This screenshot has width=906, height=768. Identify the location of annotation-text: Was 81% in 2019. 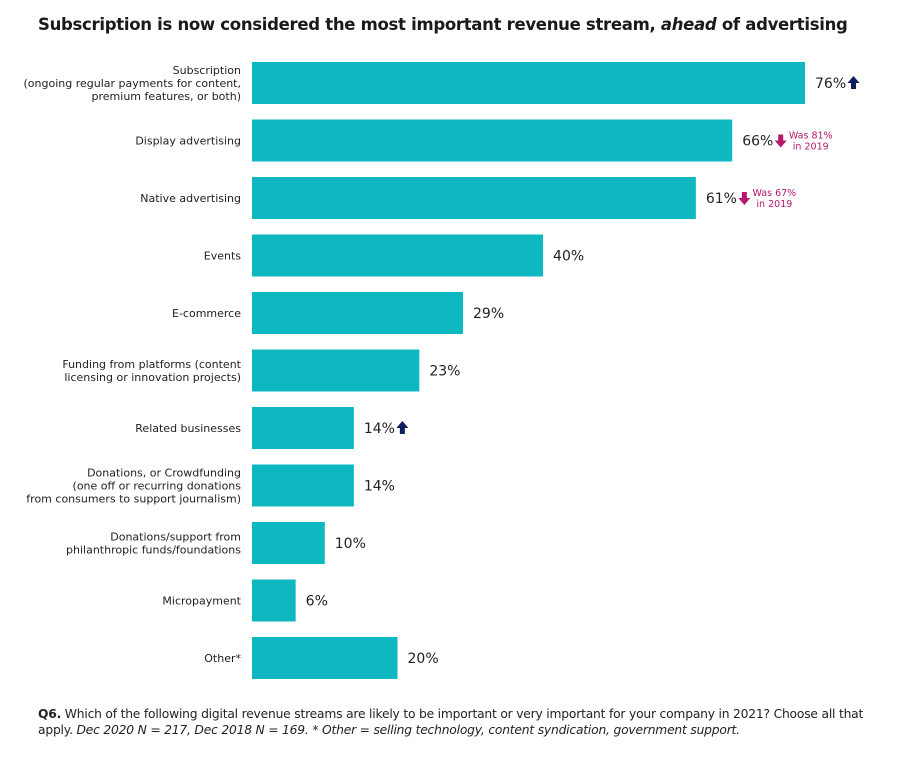
(811, 142).